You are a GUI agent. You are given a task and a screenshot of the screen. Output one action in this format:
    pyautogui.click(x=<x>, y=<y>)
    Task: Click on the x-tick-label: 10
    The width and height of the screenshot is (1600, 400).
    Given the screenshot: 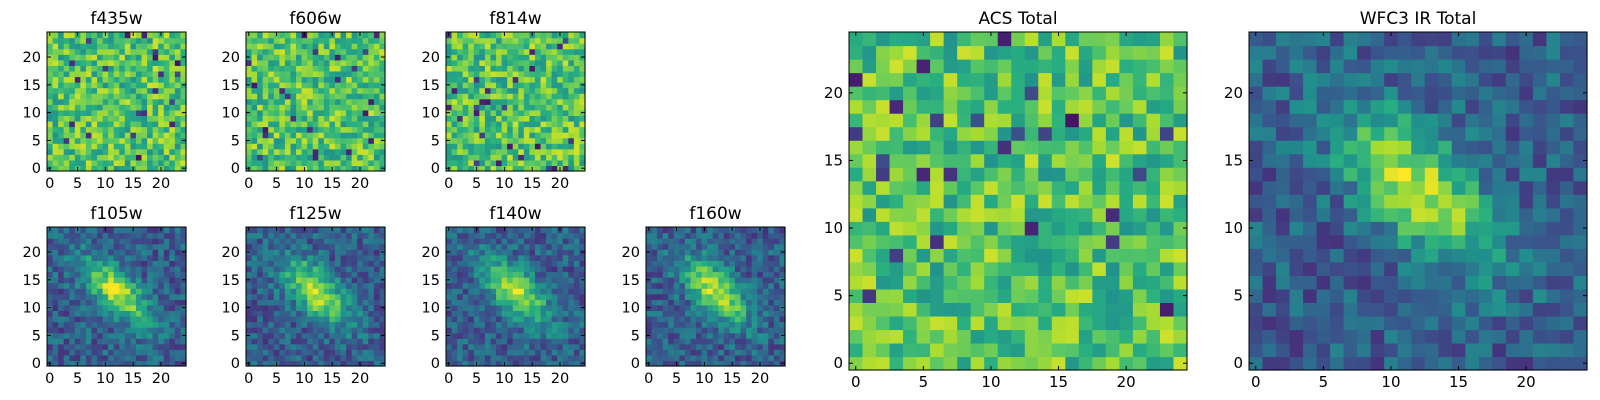 What is the action you would take?
    pyautogui.click(x=704, y=379)
    